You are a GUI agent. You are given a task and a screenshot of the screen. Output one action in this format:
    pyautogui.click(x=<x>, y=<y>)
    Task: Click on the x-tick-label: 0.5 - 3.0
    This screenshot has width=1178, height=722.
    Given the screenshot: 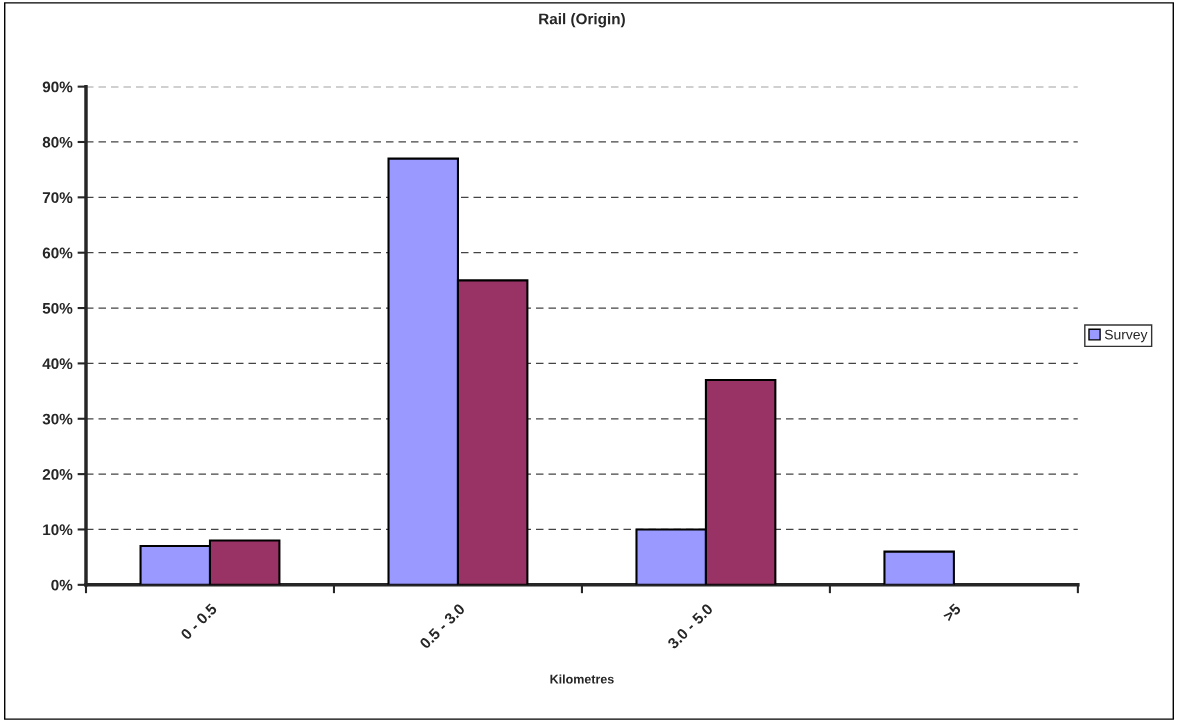 What is the action you would take?
    pyautogui.click(x=442, y=626)
    